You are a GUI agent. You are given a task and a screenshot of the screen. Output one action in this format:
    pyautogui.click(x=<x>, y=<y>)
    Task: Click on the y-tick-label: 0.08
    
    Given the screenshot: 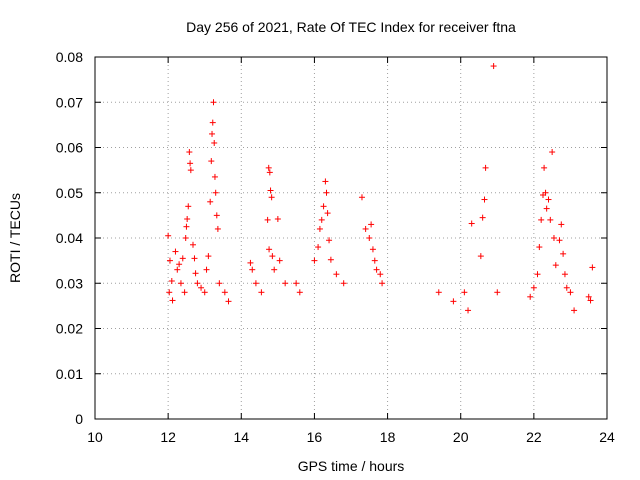 What is the action you would take?
    pyautogui.click(x=69, y=57)
    